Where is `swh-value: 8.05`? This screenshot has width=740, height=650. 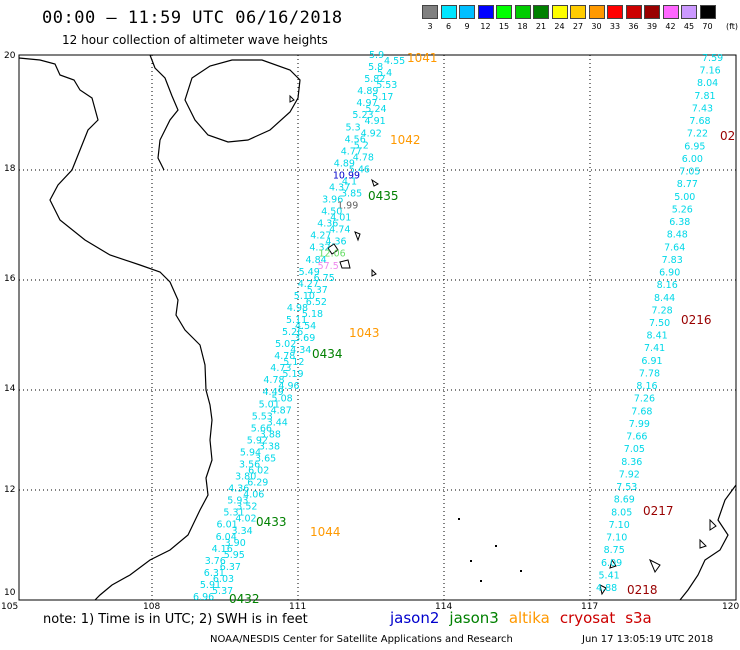
swh-value: 8.05 is located at coordinates (621, 512).